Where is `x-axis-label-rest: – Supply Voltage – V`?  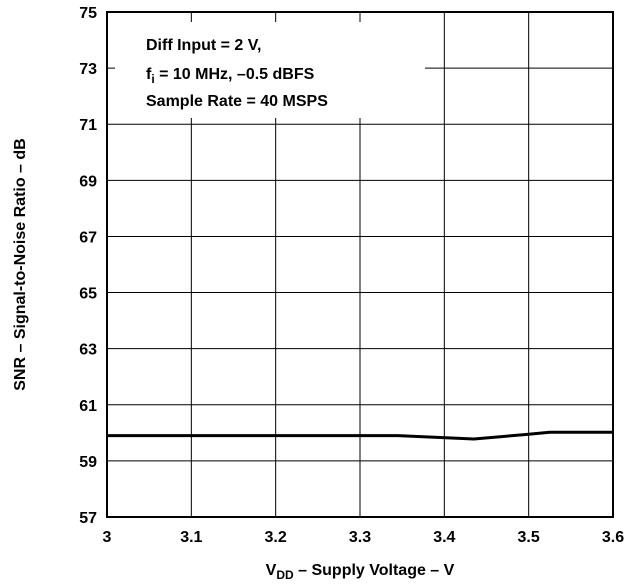
x-axis-label-rest: – Supply Voltage – V is located at coordinates (374, 570).